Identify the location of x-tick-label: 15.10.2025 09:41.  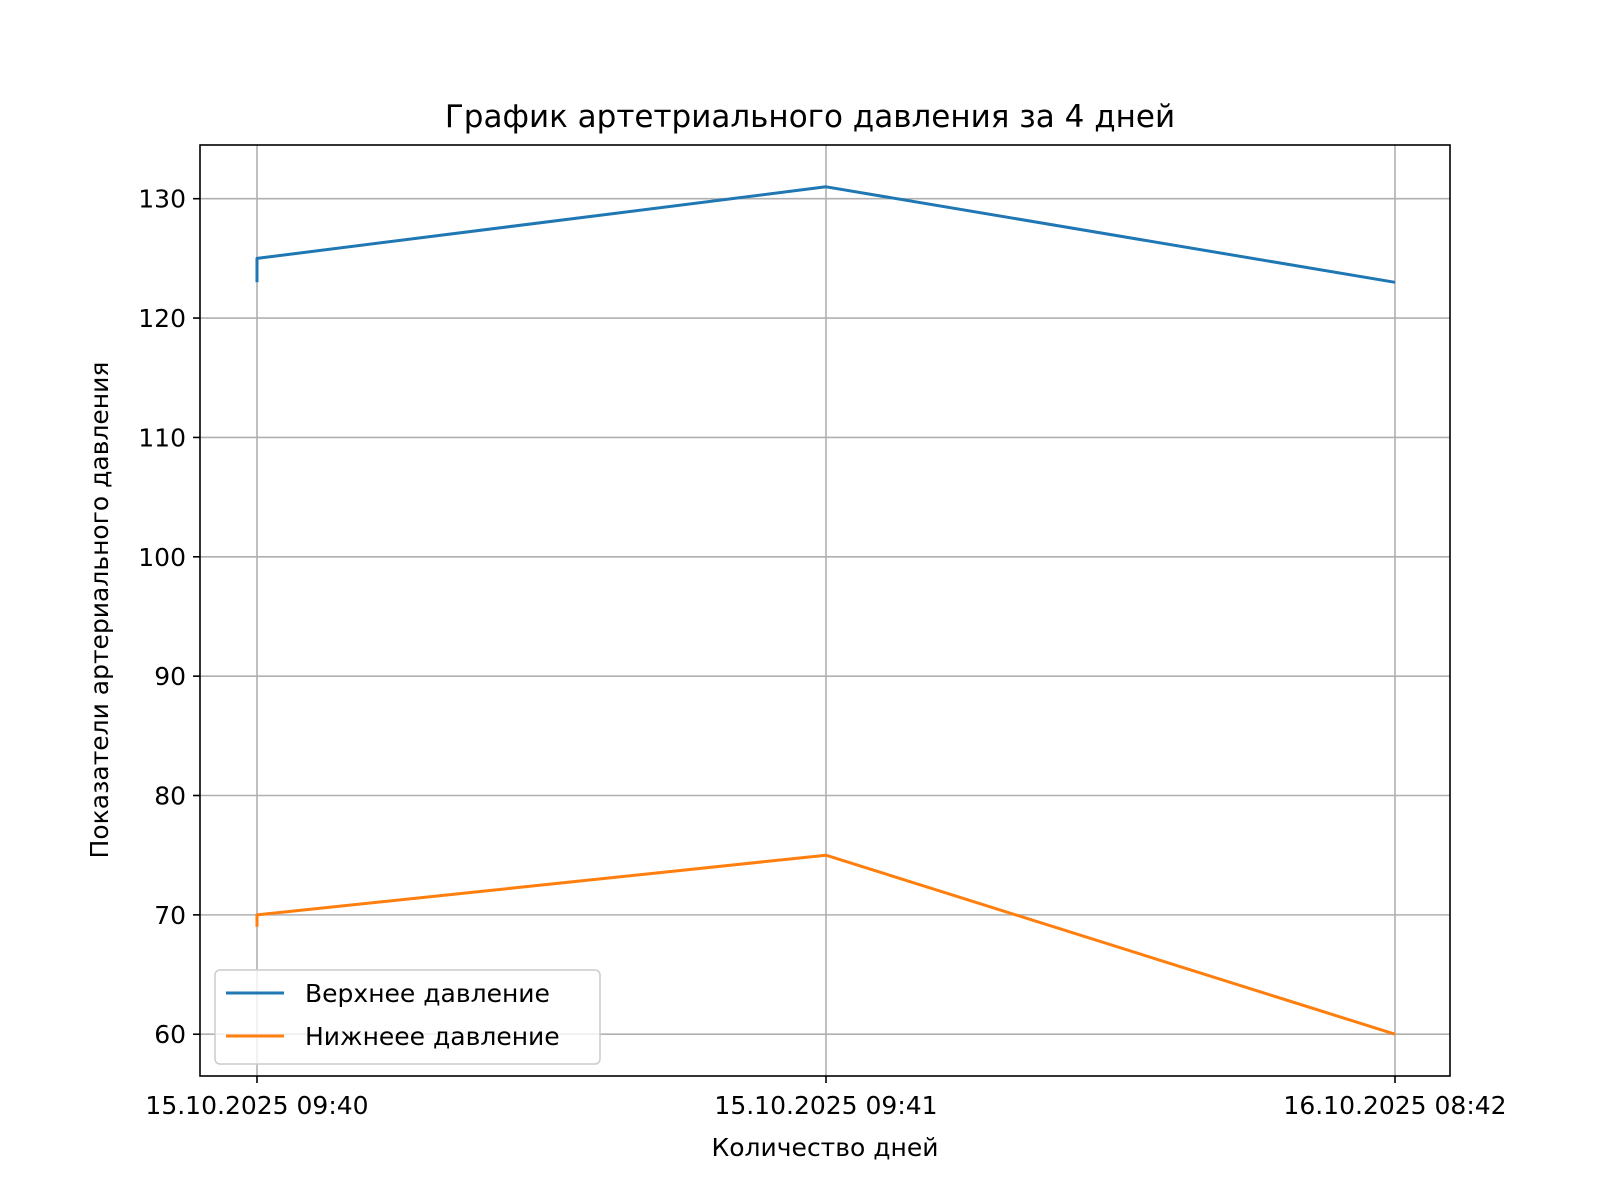
(825, 1105).